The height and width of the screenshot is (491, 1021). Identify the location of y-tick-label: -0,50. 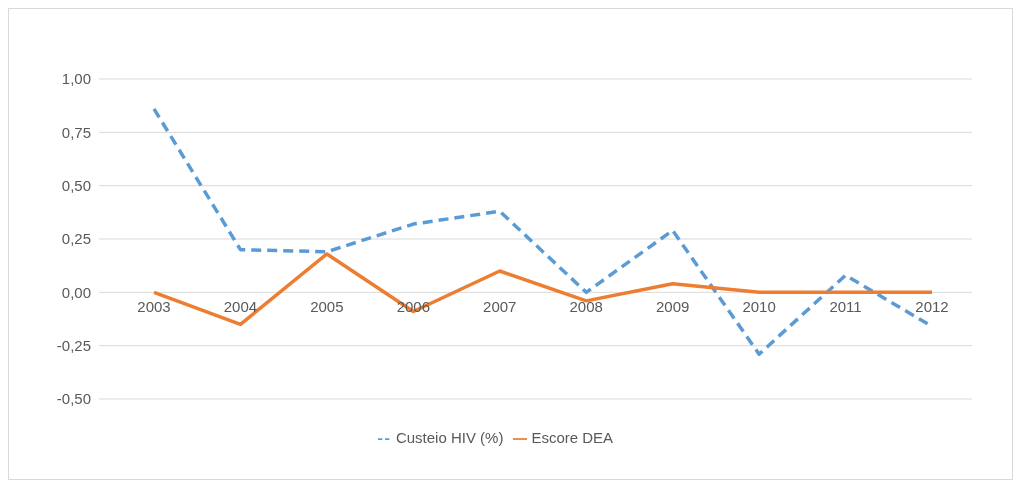
(73, 399).